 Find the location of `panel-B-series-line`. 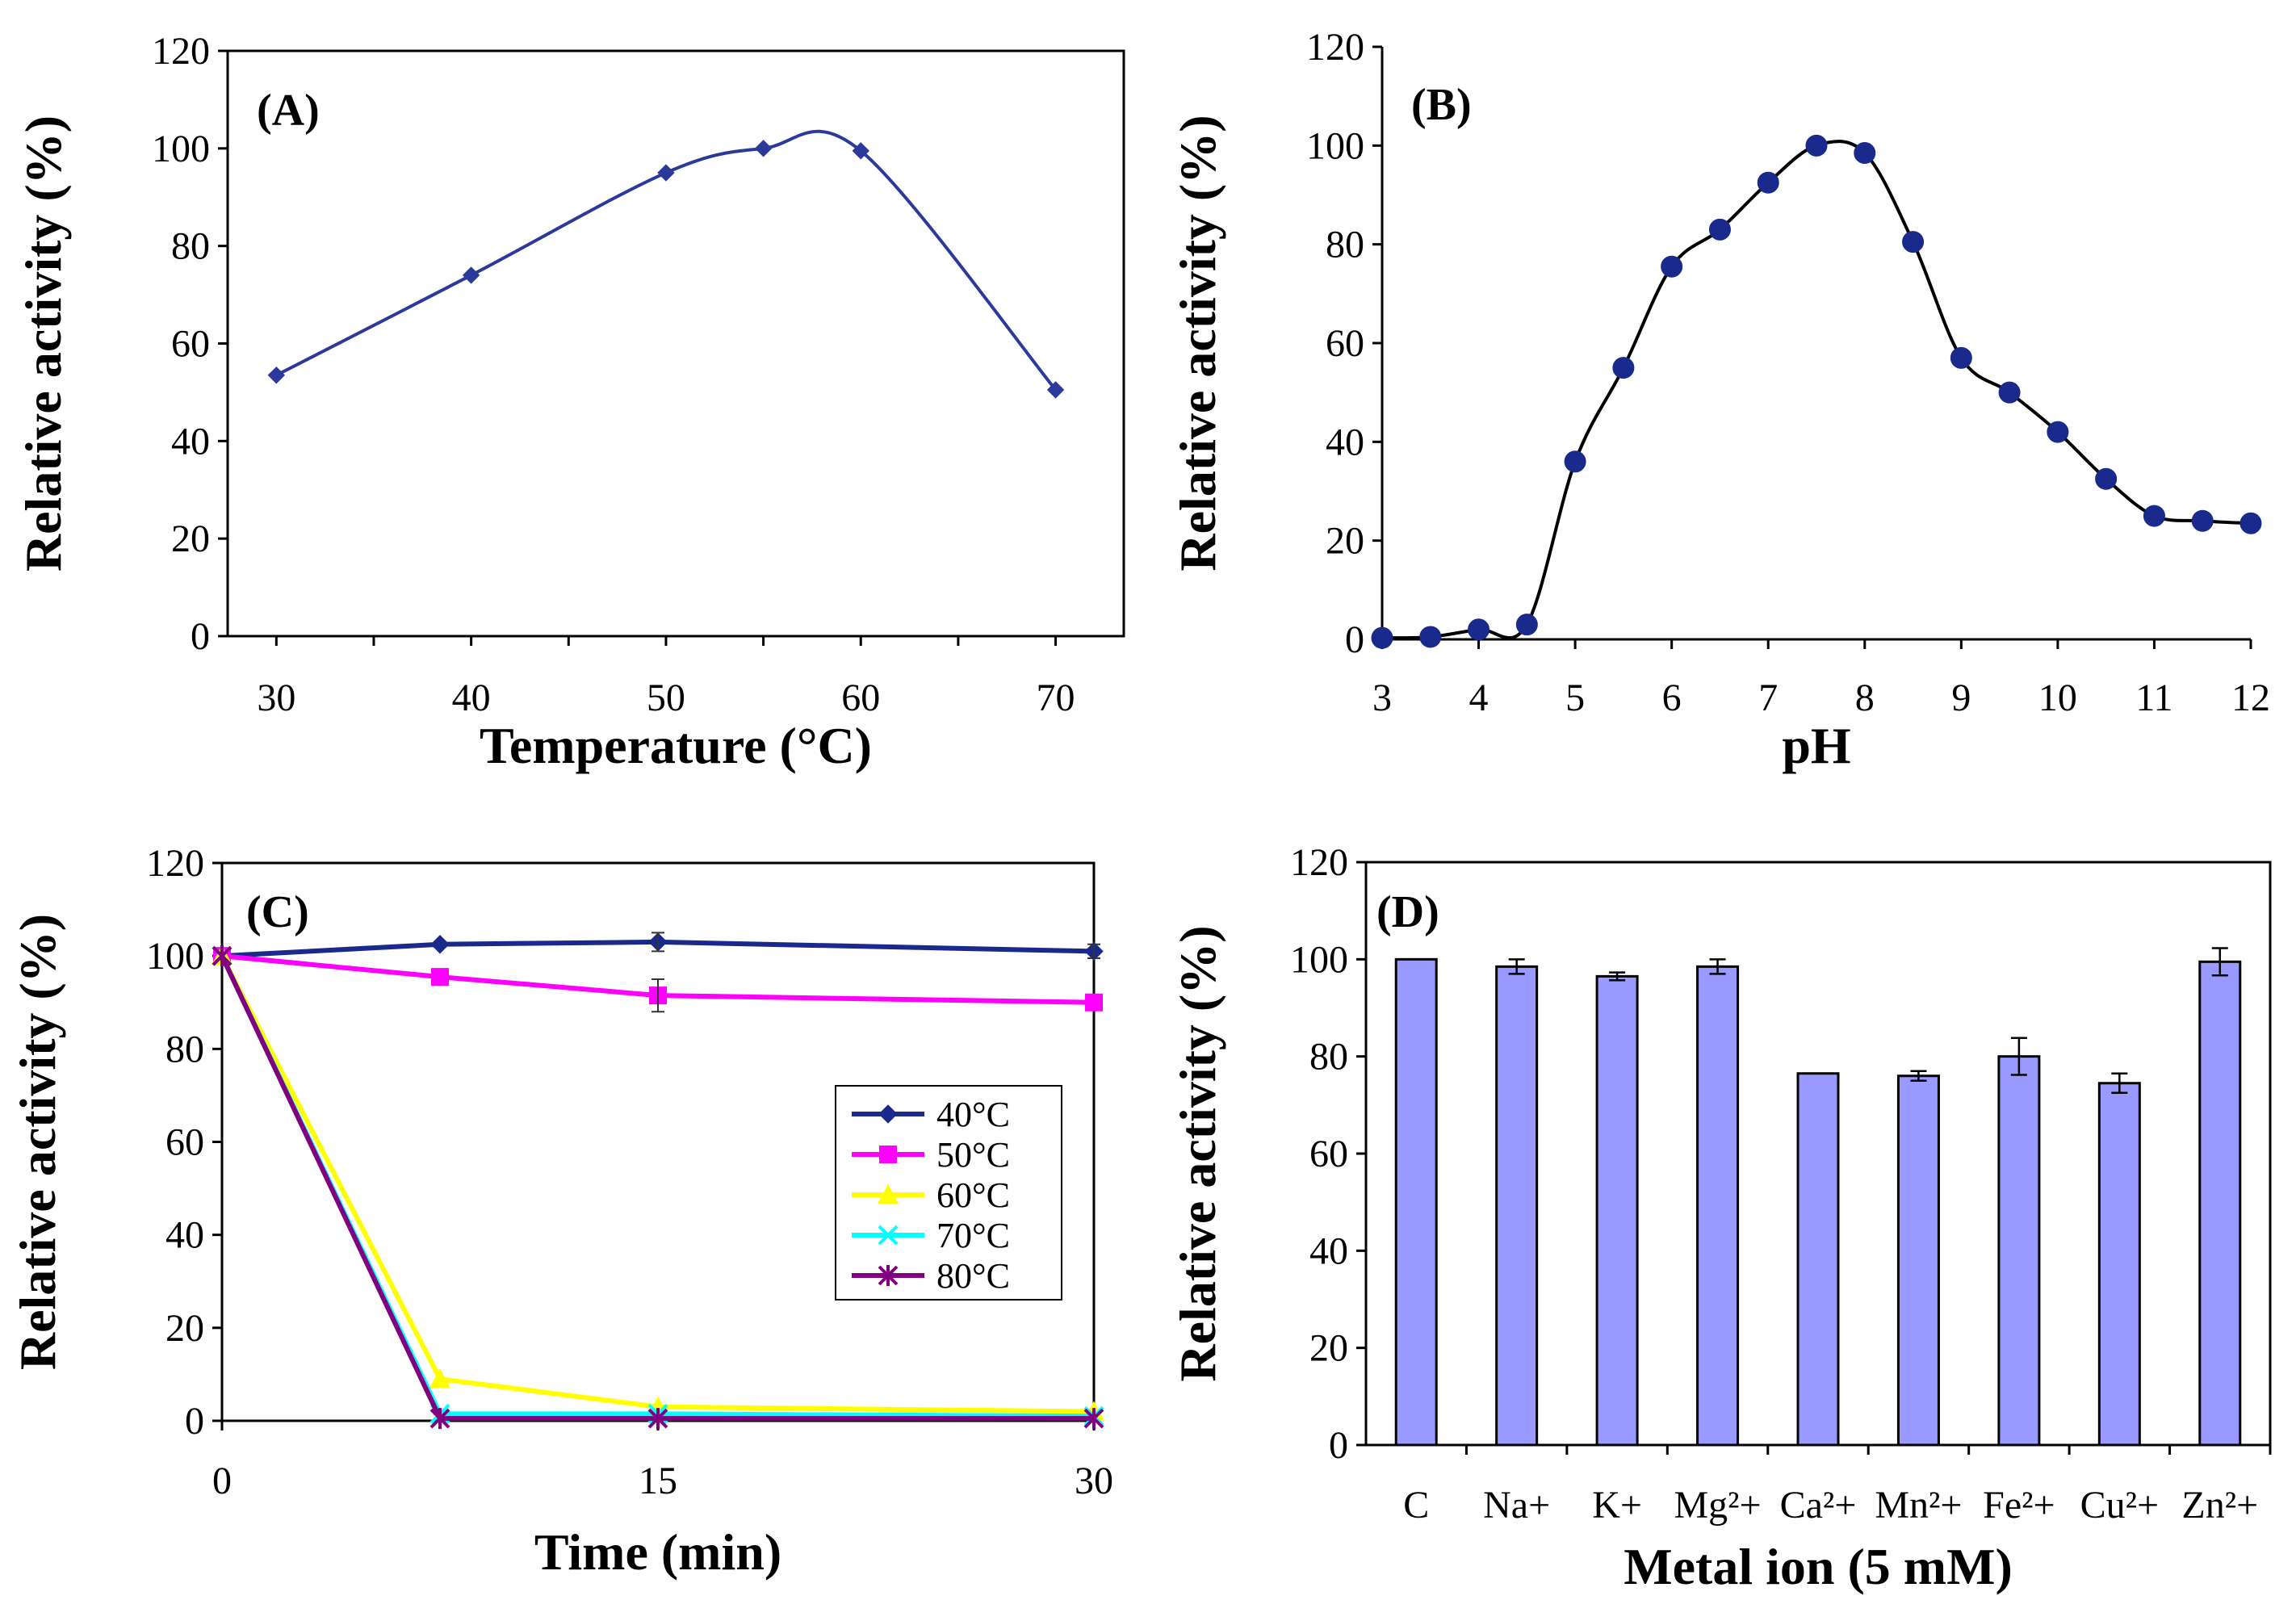

panel-B-series-line is located at coordinates (1816, 390).